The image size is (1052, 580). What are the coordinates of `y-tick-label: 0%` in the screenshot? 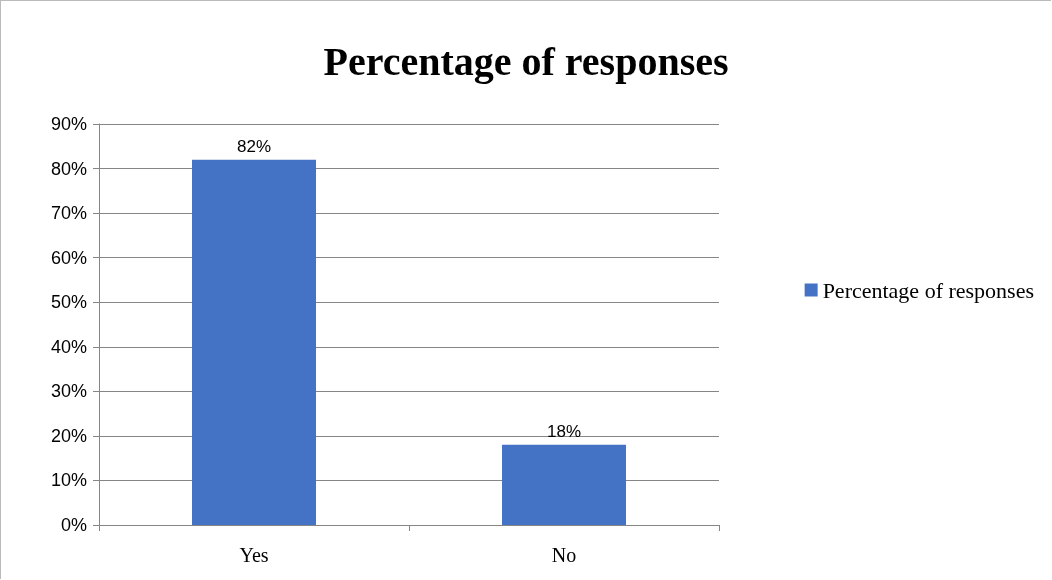 It's located at (73, 525).